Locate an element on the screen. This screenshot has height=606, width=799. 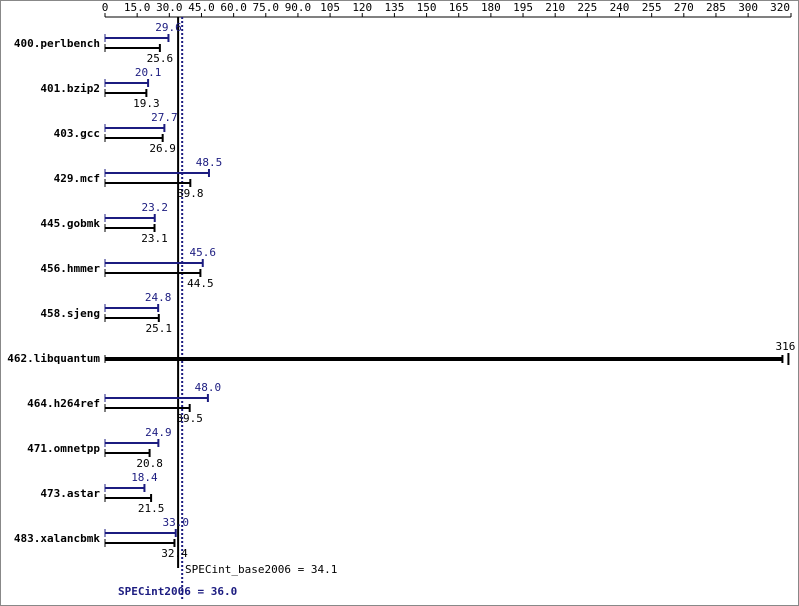
x-tick-label: 30.0 is located at coordinates (169, 7).